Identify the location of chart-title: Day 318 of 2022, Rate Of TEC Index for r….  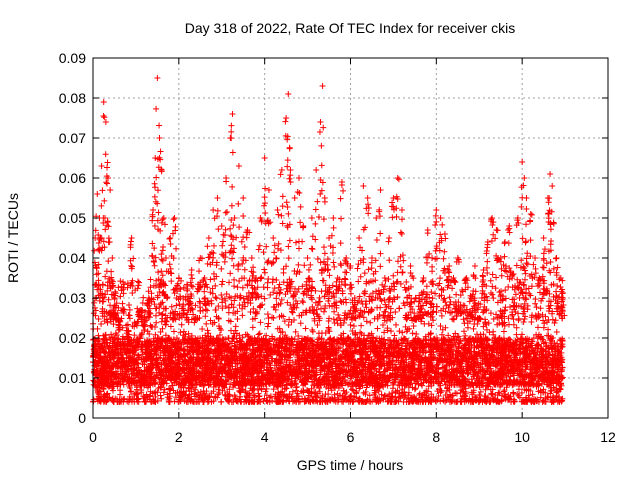
(350, 28).